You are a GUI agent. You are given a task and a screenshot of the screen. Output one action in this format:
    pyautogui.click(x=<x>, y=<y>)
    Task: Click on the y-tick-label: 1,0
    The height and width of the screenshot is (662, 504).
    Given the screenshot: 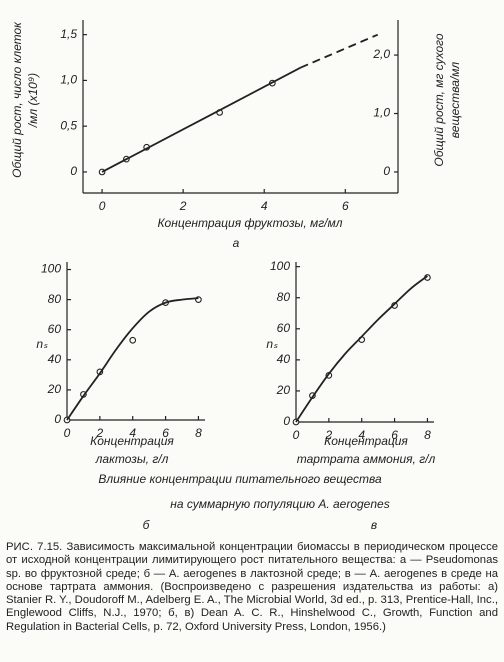 What is the action you would take?
    pyautogui.click(x=68, y=80)
    